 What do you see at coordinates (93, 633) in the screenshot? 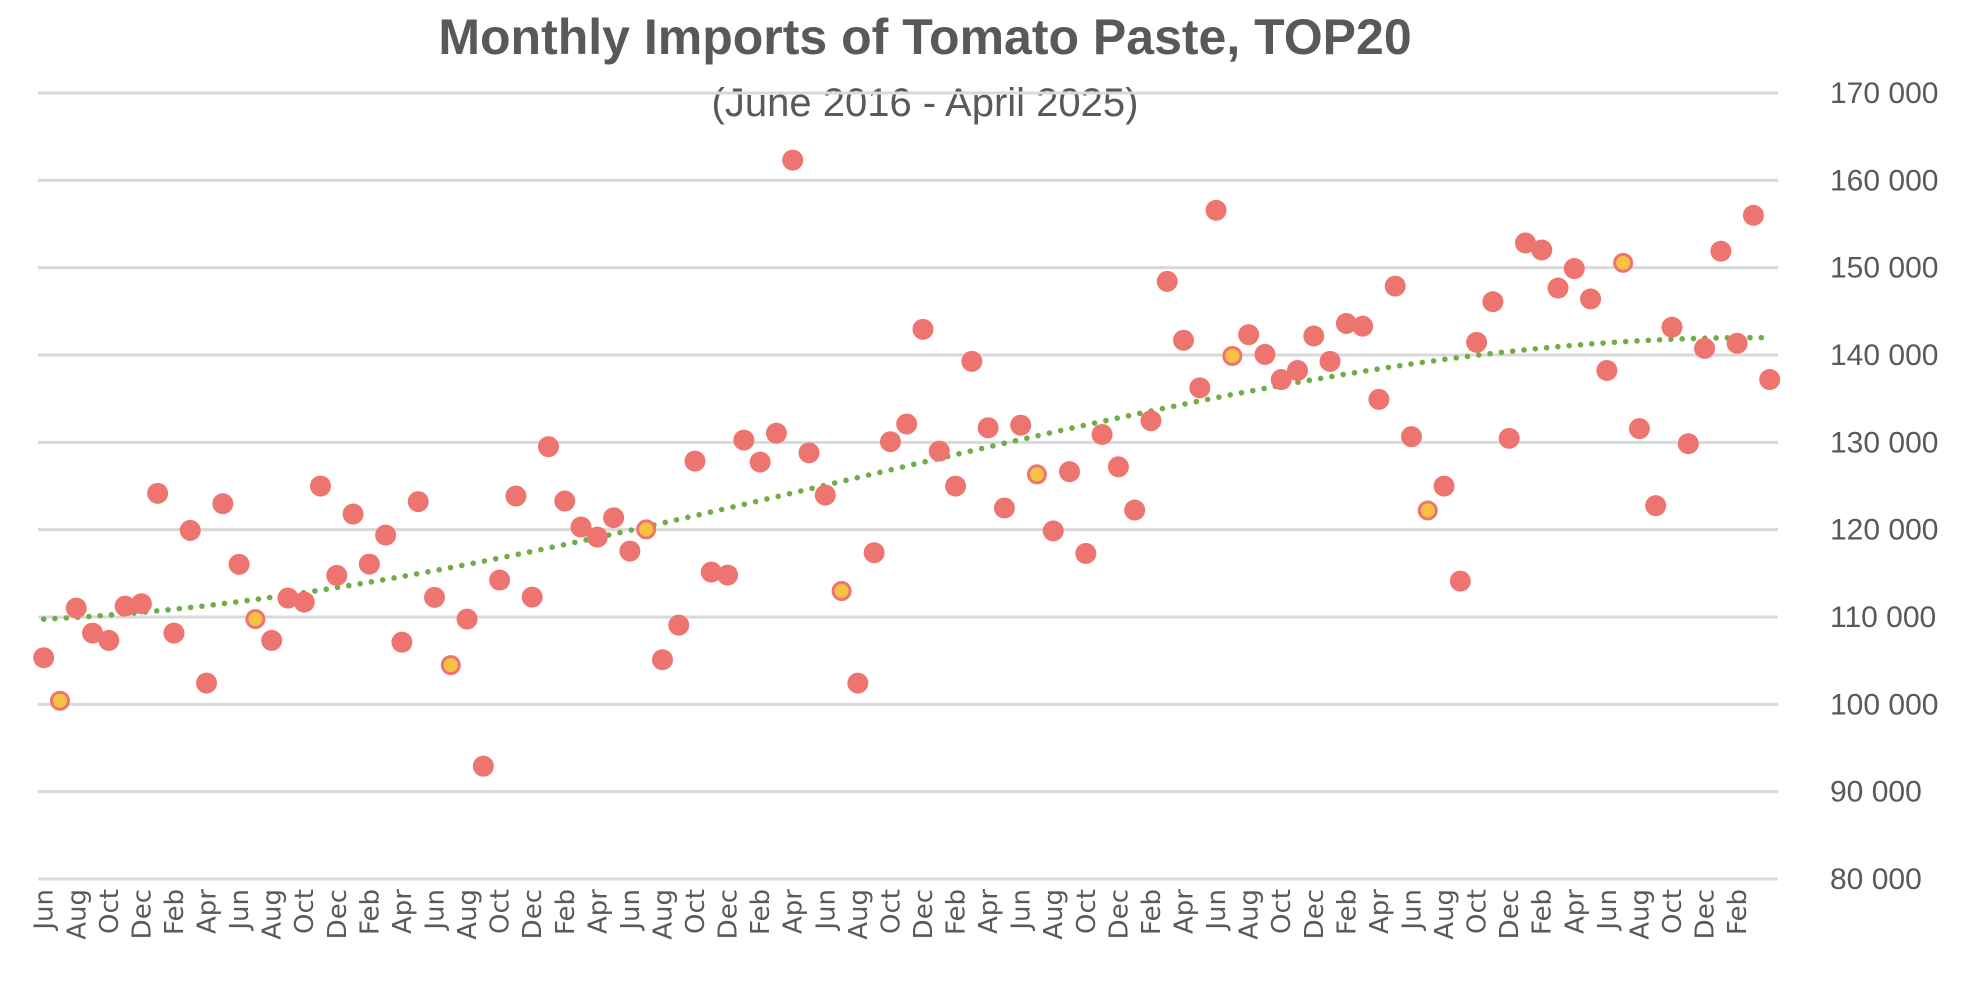
I see `data-point: 2016-09: 108160` at bounding box center [93, 633].